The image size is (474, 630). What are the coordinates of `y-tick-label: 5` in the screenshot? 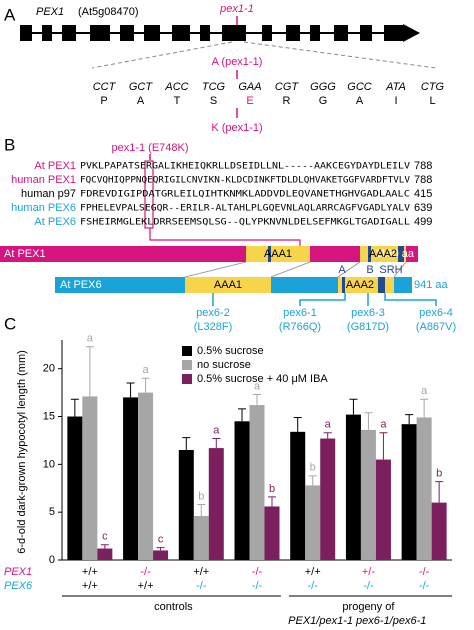 It's located at (52, 512).